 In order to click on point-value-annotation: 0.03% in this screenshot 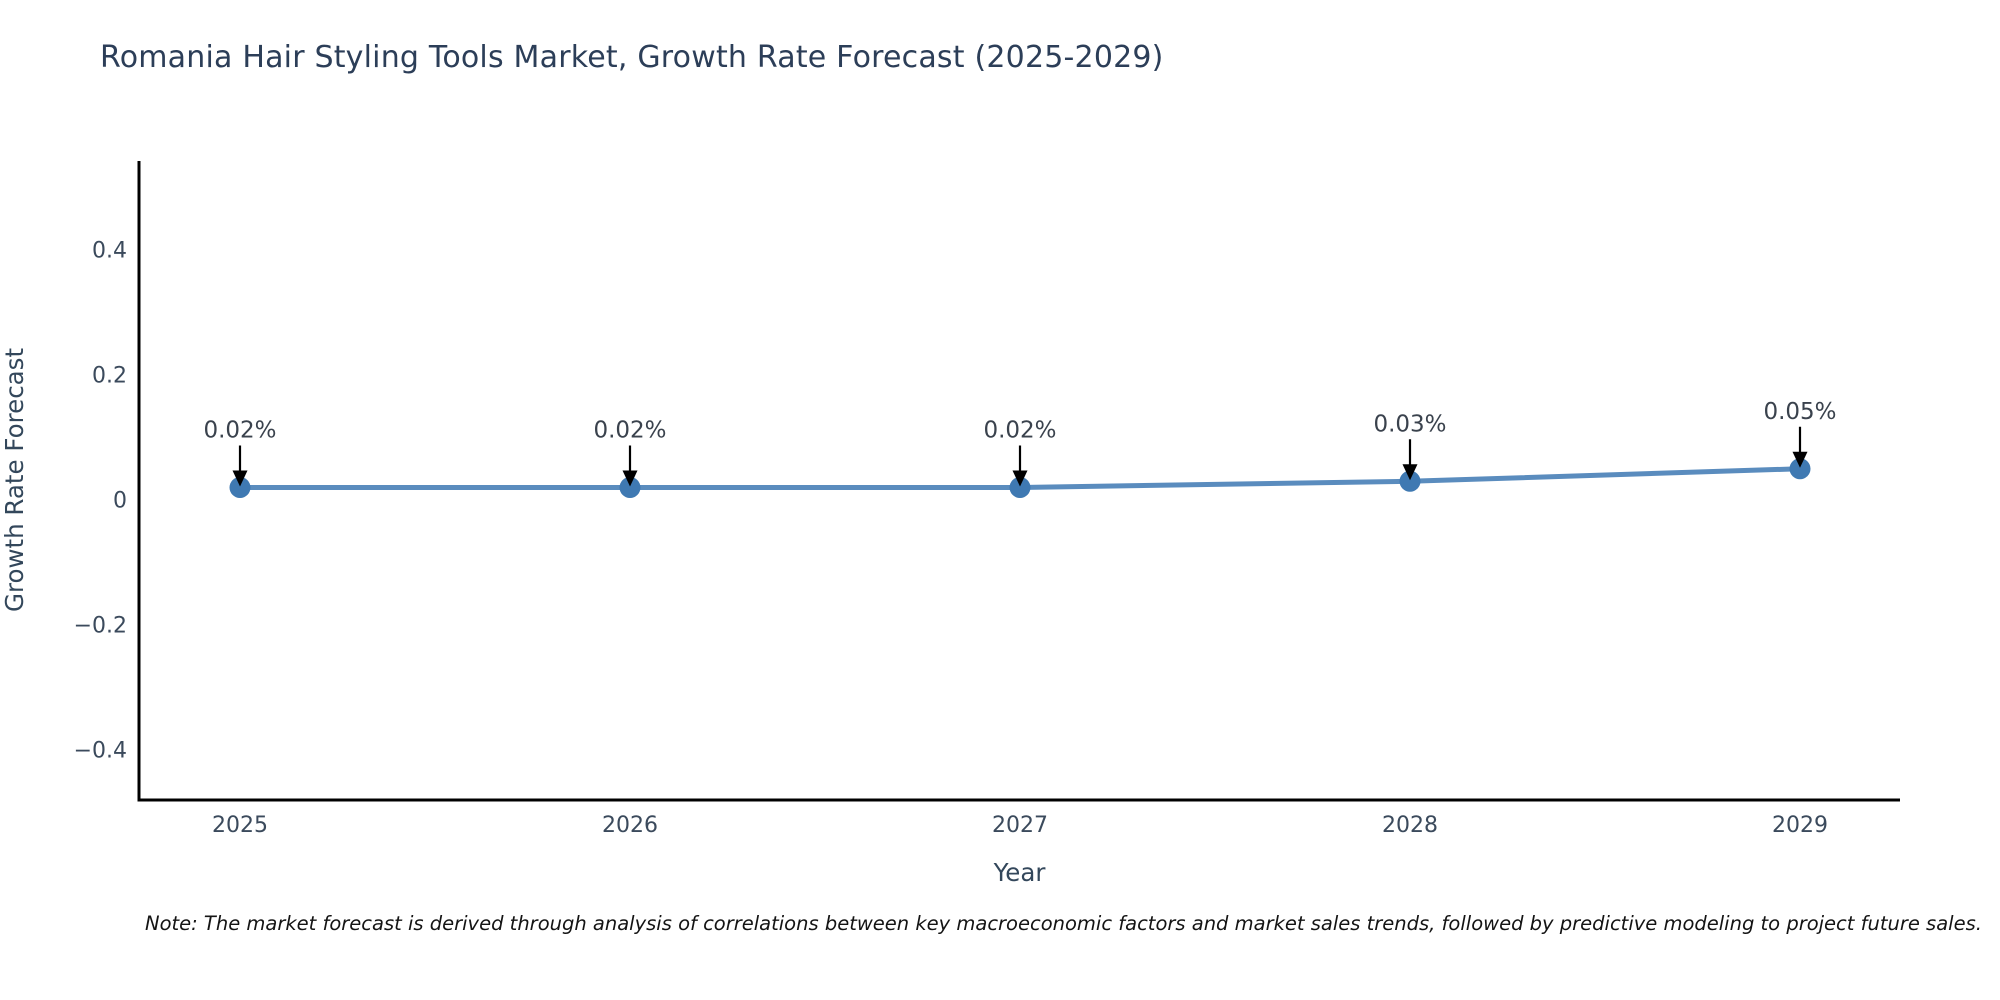, I will do `click(1409, 424)`.